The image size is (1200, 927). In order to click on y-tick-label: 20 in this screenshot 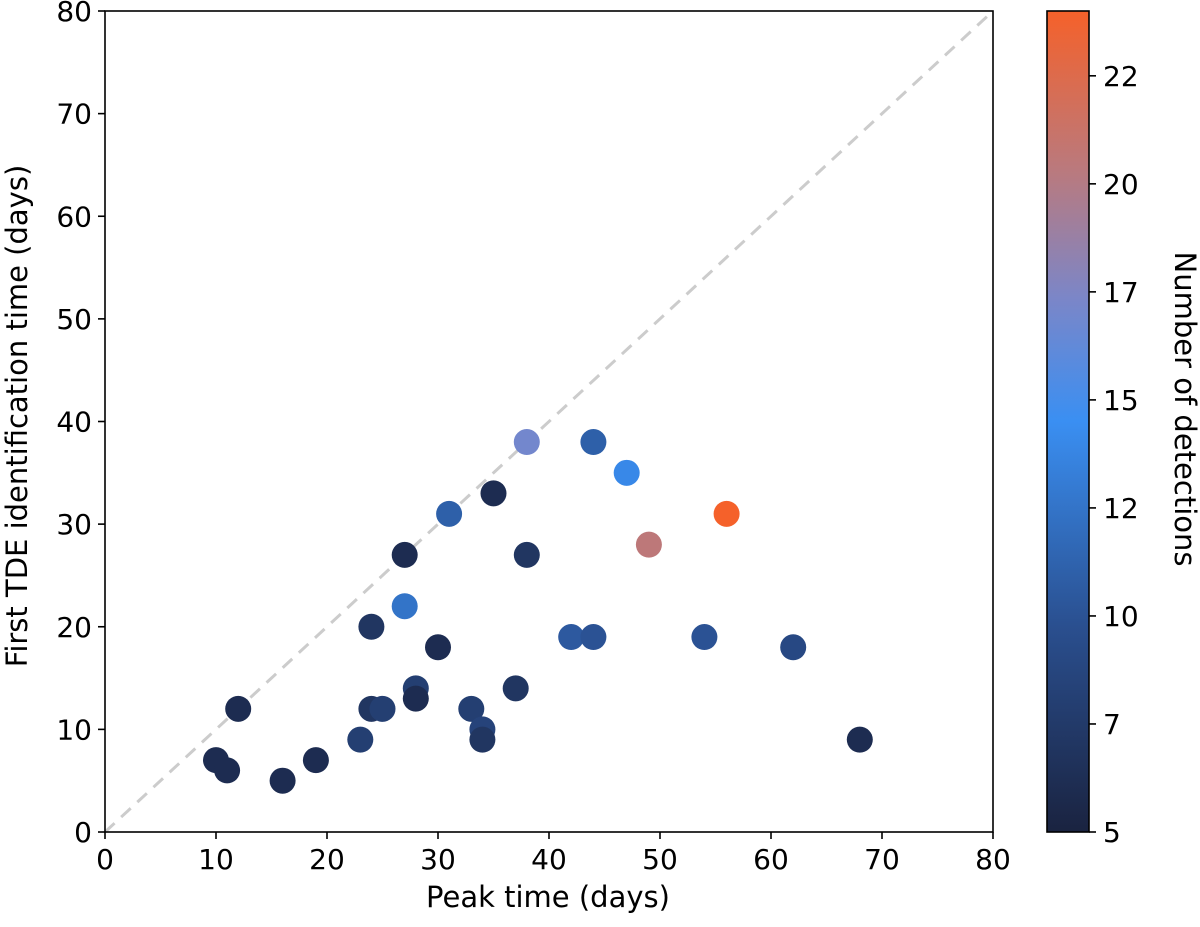, I will do `click(74, 627)`.